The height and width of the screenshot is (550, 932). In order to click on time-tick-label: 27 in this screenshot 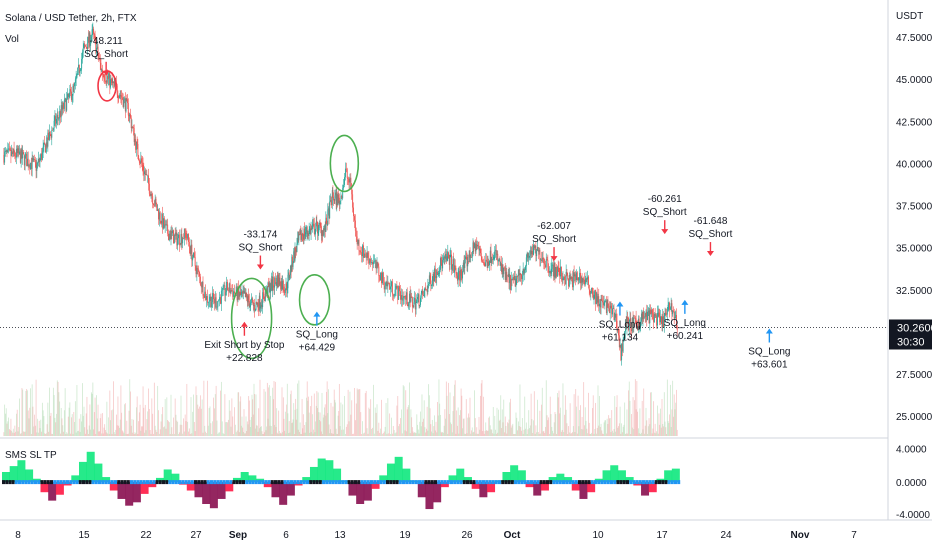, I will do `click(196, 535)`.